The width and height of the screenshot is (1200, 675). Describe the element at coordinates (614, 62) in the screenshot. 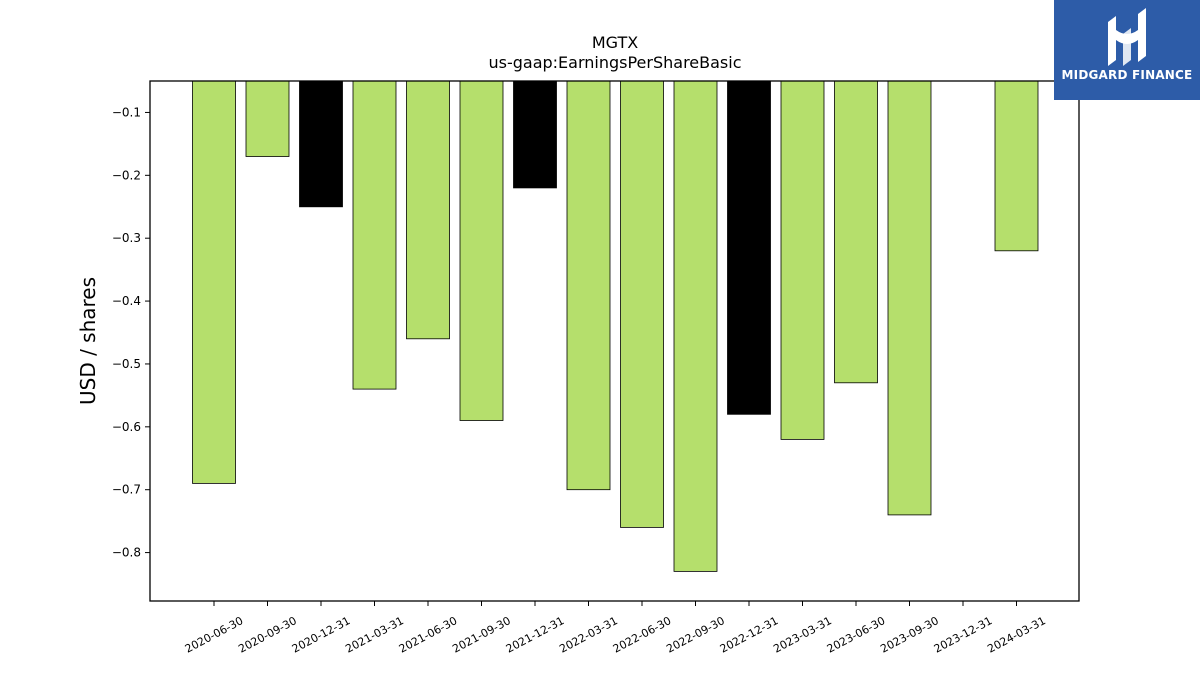

I see `chart-subtitle: us-gaap:EarningsPerShareBasic` at that location.